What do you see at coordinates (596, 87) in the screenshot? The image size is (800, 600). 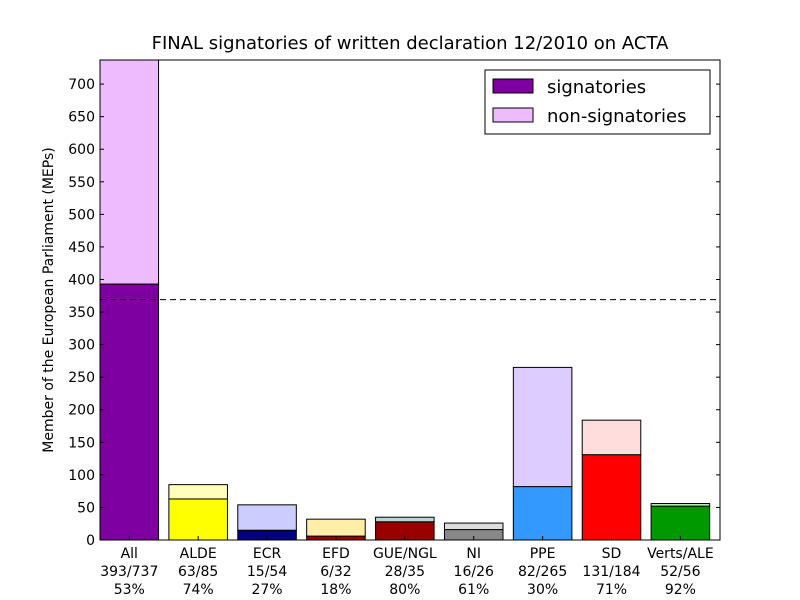 I see `legend-label-signatories: signatories` at bounding box center [596, 87].